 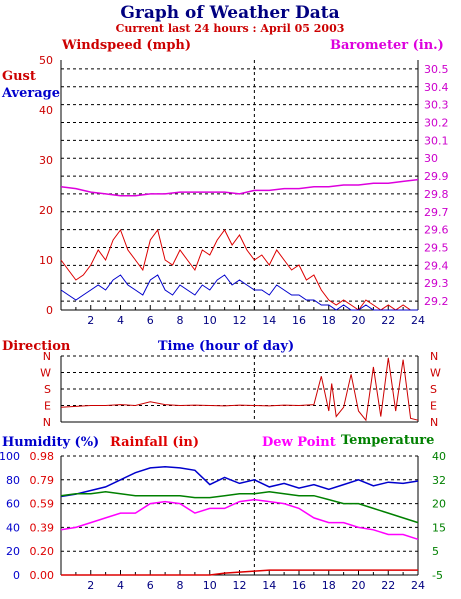 I want to click on barometer-tick-label: 30.1, so click(x=436, y=140).